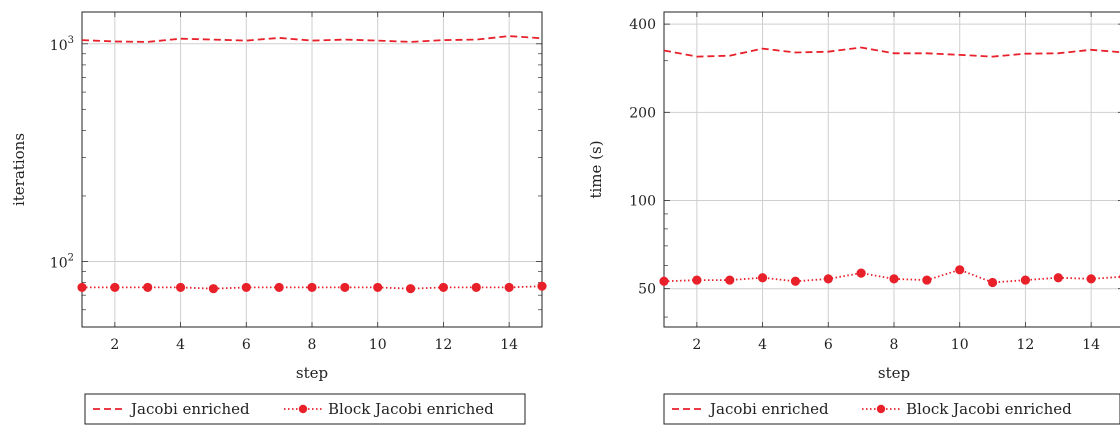  I want to click on y-tick-label: 10³, so click(62, 44).